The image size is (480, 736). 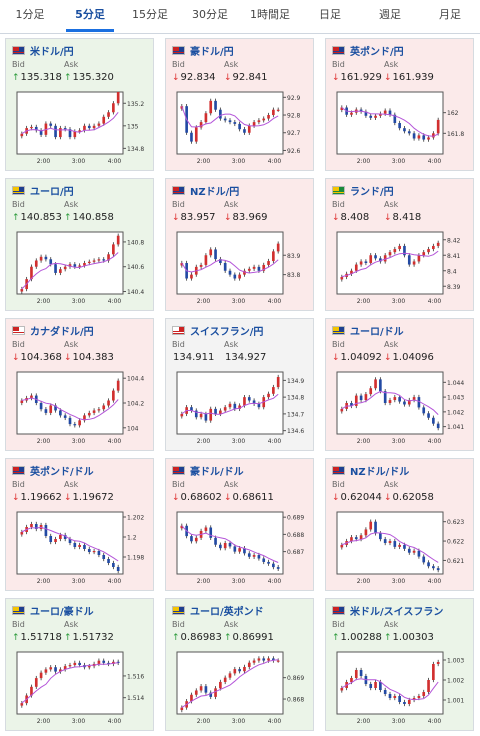 I want to click on mini-candlestick-chart: 0.623 0.622 0.621 2:00 3:00 4:00, so click(x=400, y=548).